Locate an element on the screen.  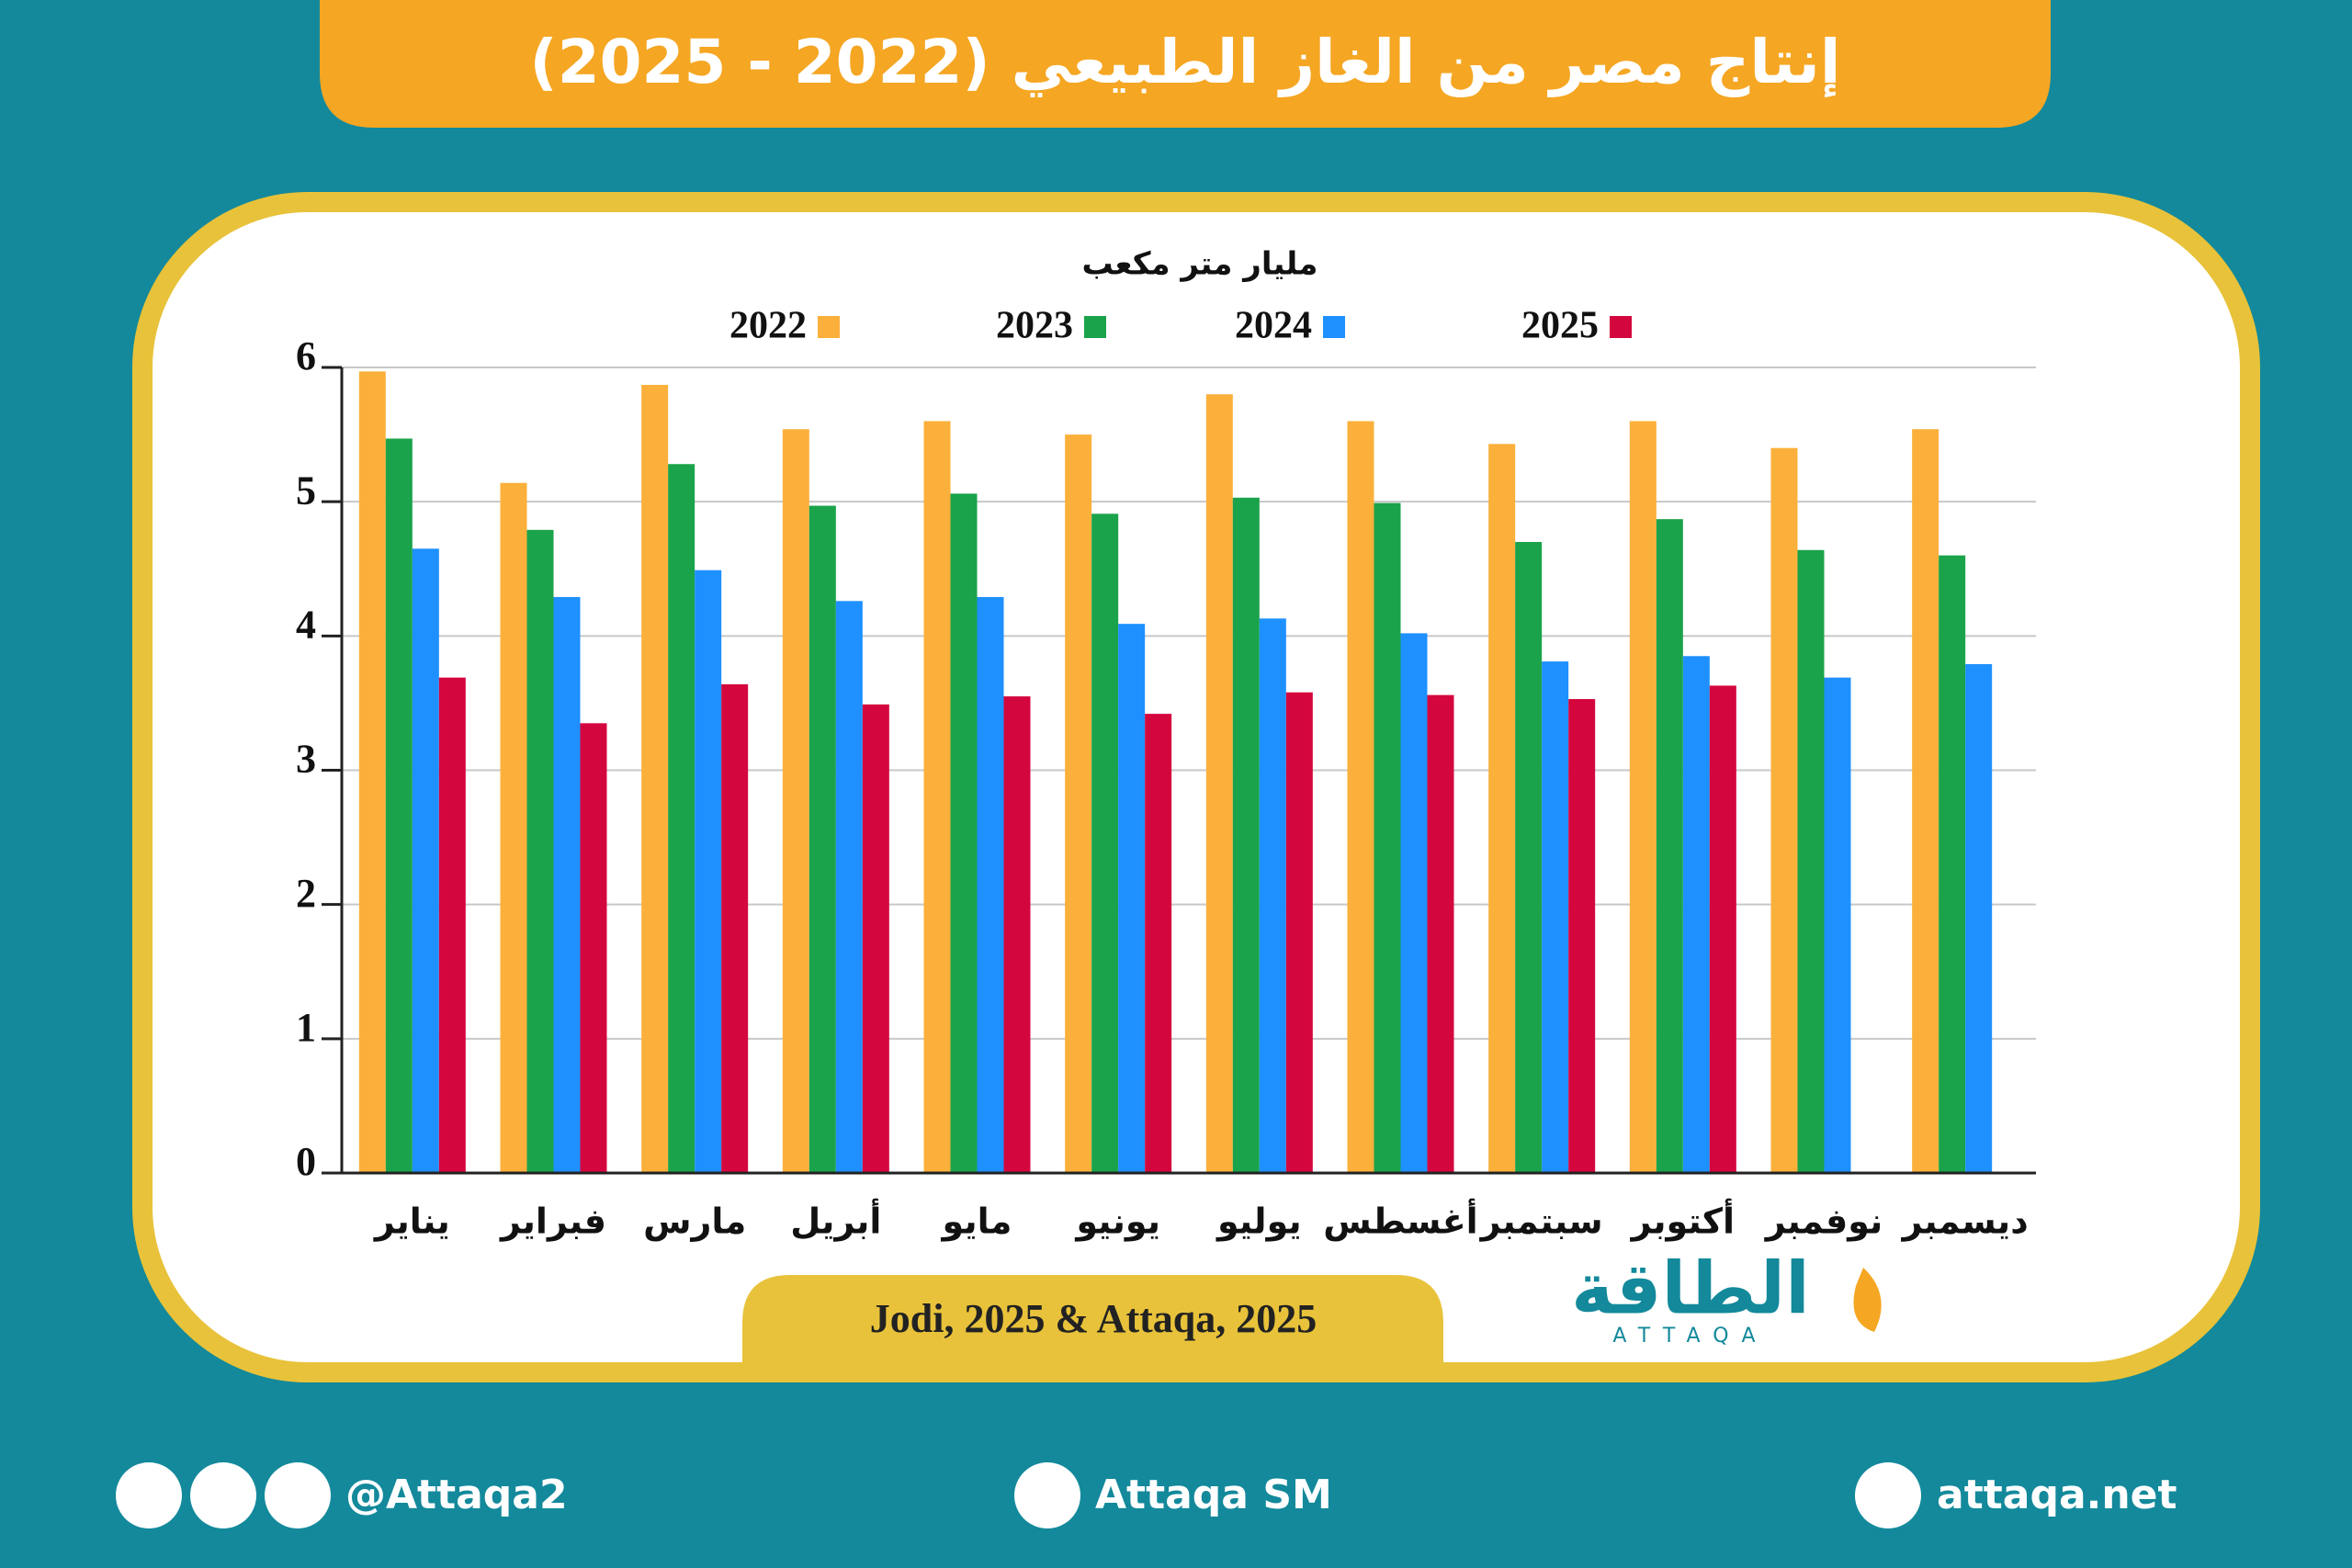
x-tick-label: أغسطس is located at coordinates (1400, 1220).